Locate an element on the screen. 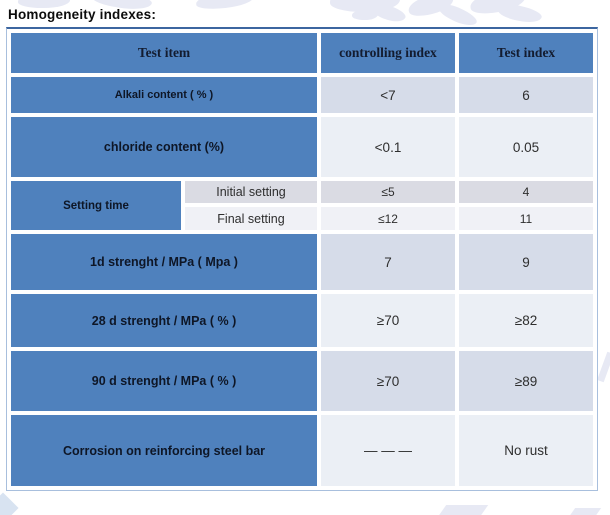  cell-initial-controlling: ≤5 is located at coordinates (388, 192).